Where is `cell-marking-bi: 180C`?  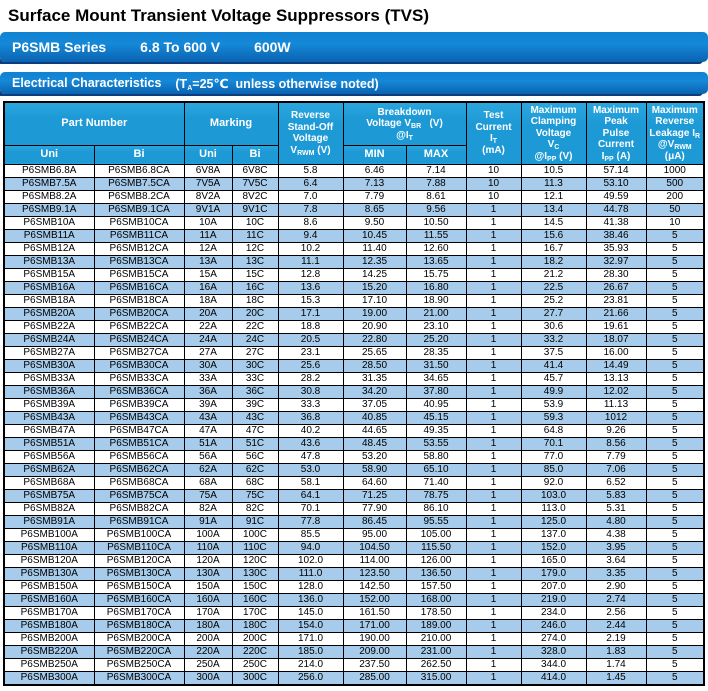
cell-marking-bi: 180C is located at coordinates (255, 625).